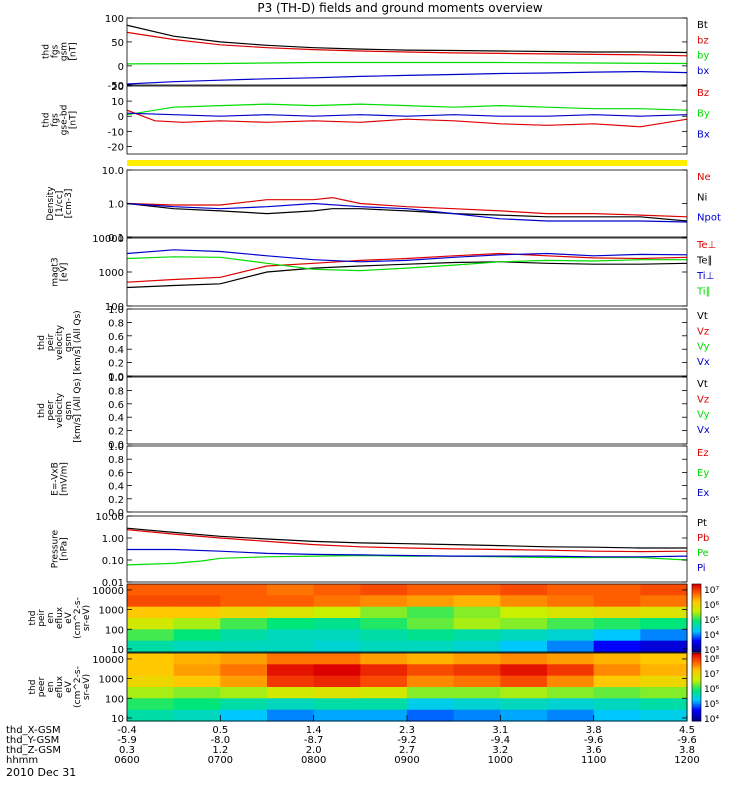  I want to click on x-axis-row-label: thd_Z-GSM, so click(33, 750).